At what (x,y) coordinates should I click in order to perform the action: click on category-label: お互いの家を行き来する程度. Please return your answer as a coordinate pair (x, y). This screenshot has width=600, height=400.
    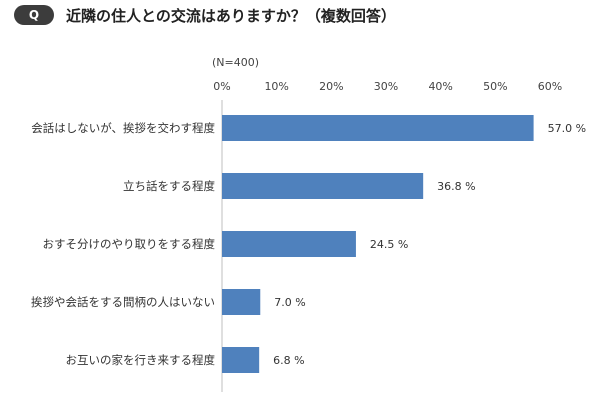
    Looking at the image, I should click on (141, 360).